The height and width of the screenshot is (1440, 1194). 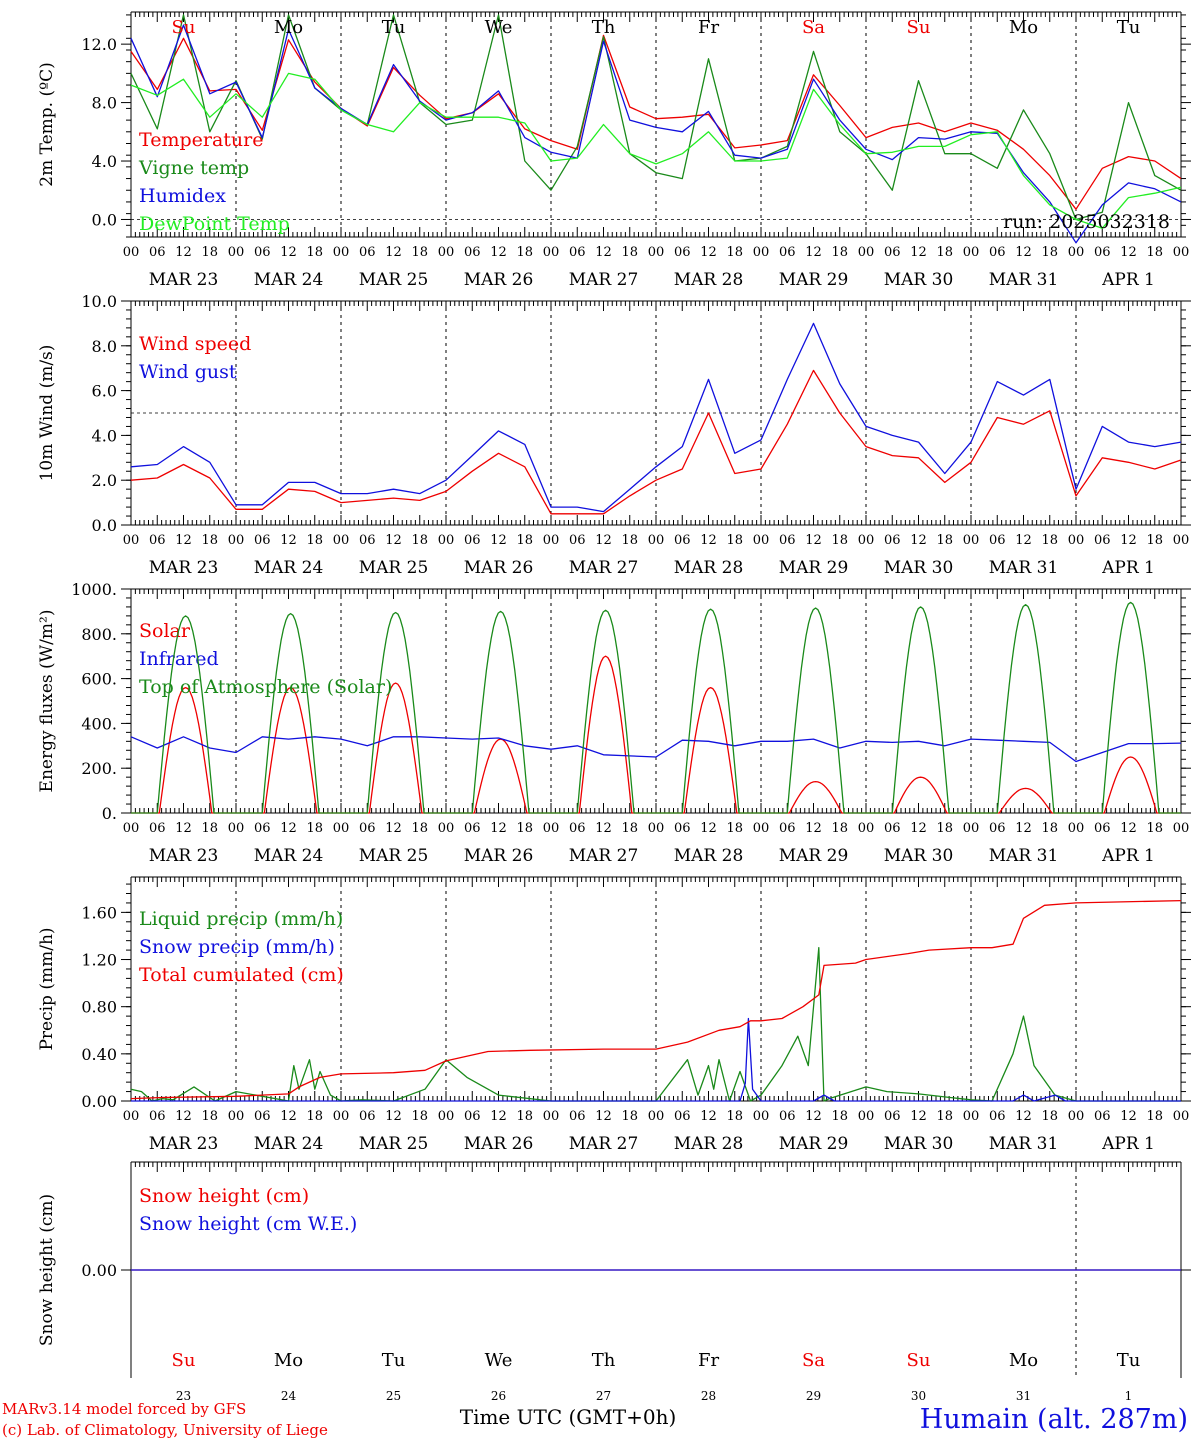 I want to click on station-label: Humain (alt. 287m), so click(x=1054, y=1419).